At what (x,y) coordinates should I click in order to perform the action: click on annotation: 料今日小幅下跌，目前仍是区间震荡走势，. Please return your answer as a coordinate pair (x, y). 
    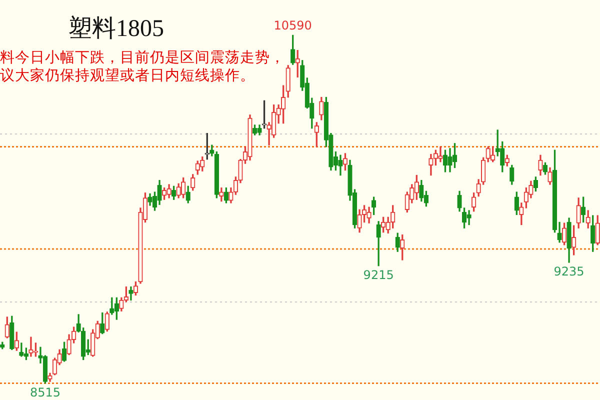
    Looking at the image, I should click on (142, 58).